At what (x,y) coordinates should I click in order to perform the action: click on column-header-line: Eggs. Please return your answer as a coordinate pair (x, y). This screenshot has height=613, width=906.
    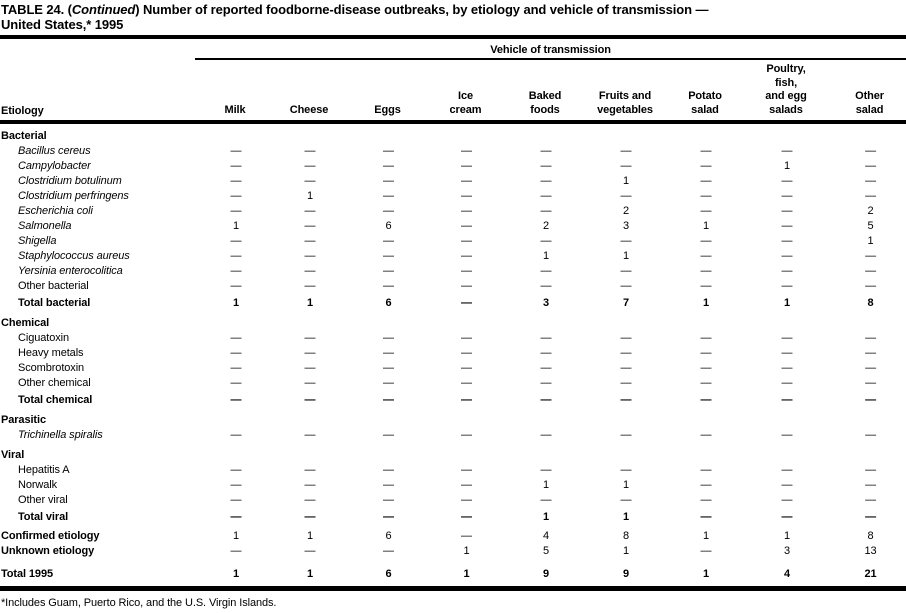
    Looking at the image, I should click on (387, 109).